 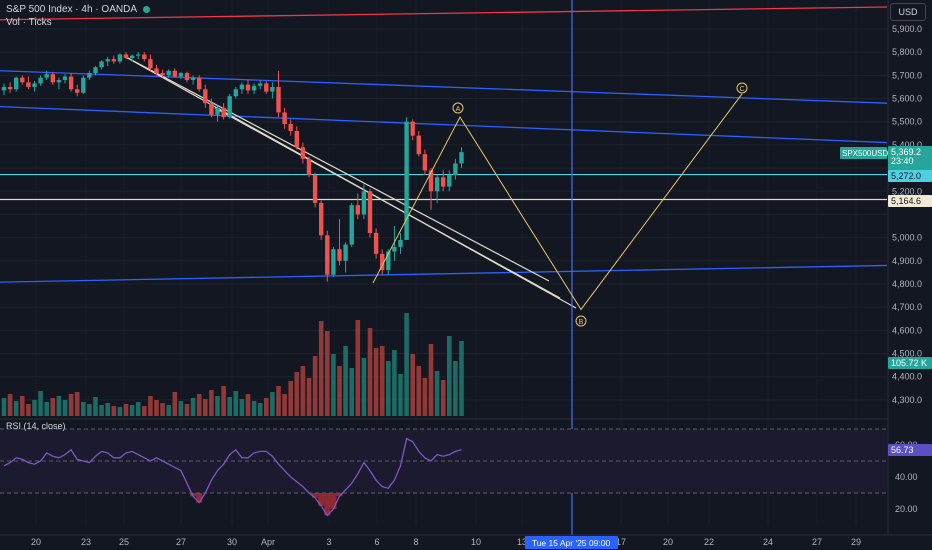 I want to click on volume-bars, so click(x=232, y=364).